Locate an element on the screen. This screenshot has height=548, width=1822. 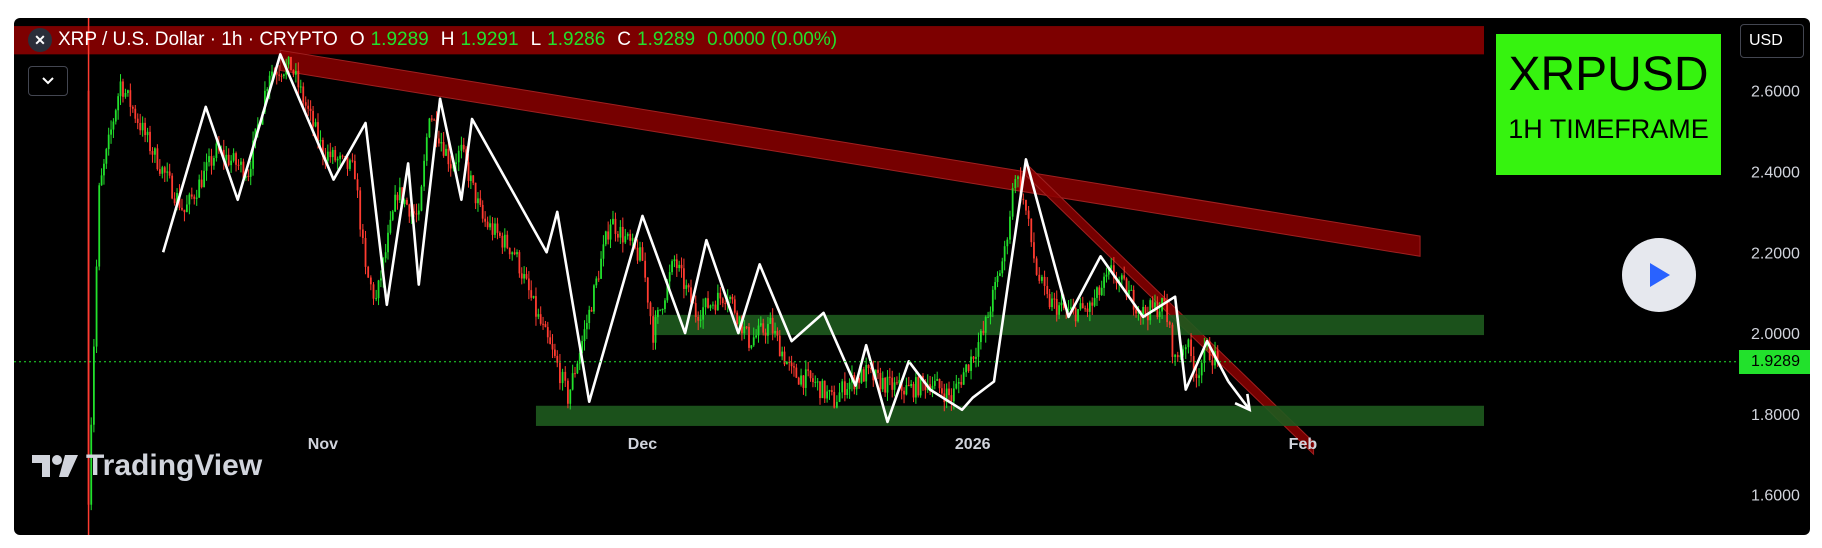
collapse-legend-button is located at coordinates (48, 81).